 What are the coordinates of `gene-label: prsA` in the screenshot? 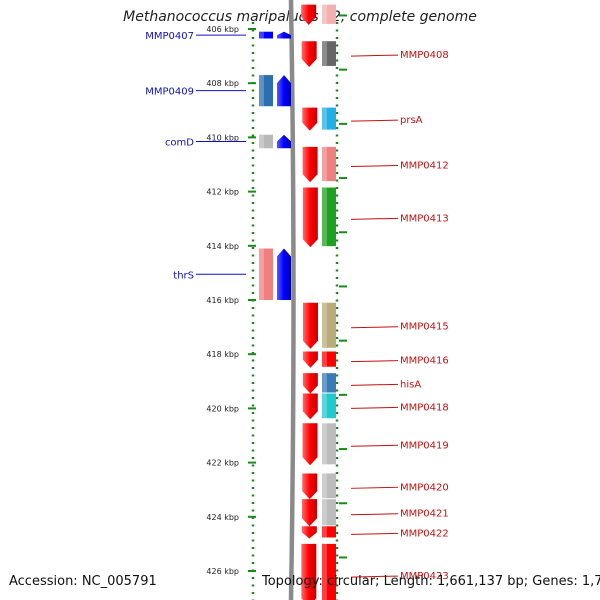 It's located at (411, 120).